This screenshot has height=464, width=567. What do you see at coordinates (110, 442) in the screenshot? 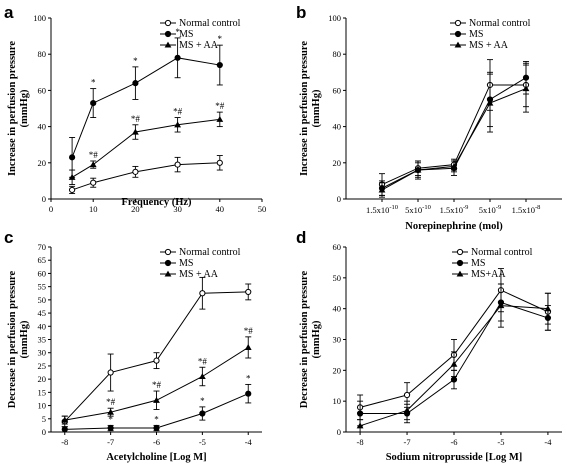
I see `x-tick-label: -7` at bounding box center [110, 442].